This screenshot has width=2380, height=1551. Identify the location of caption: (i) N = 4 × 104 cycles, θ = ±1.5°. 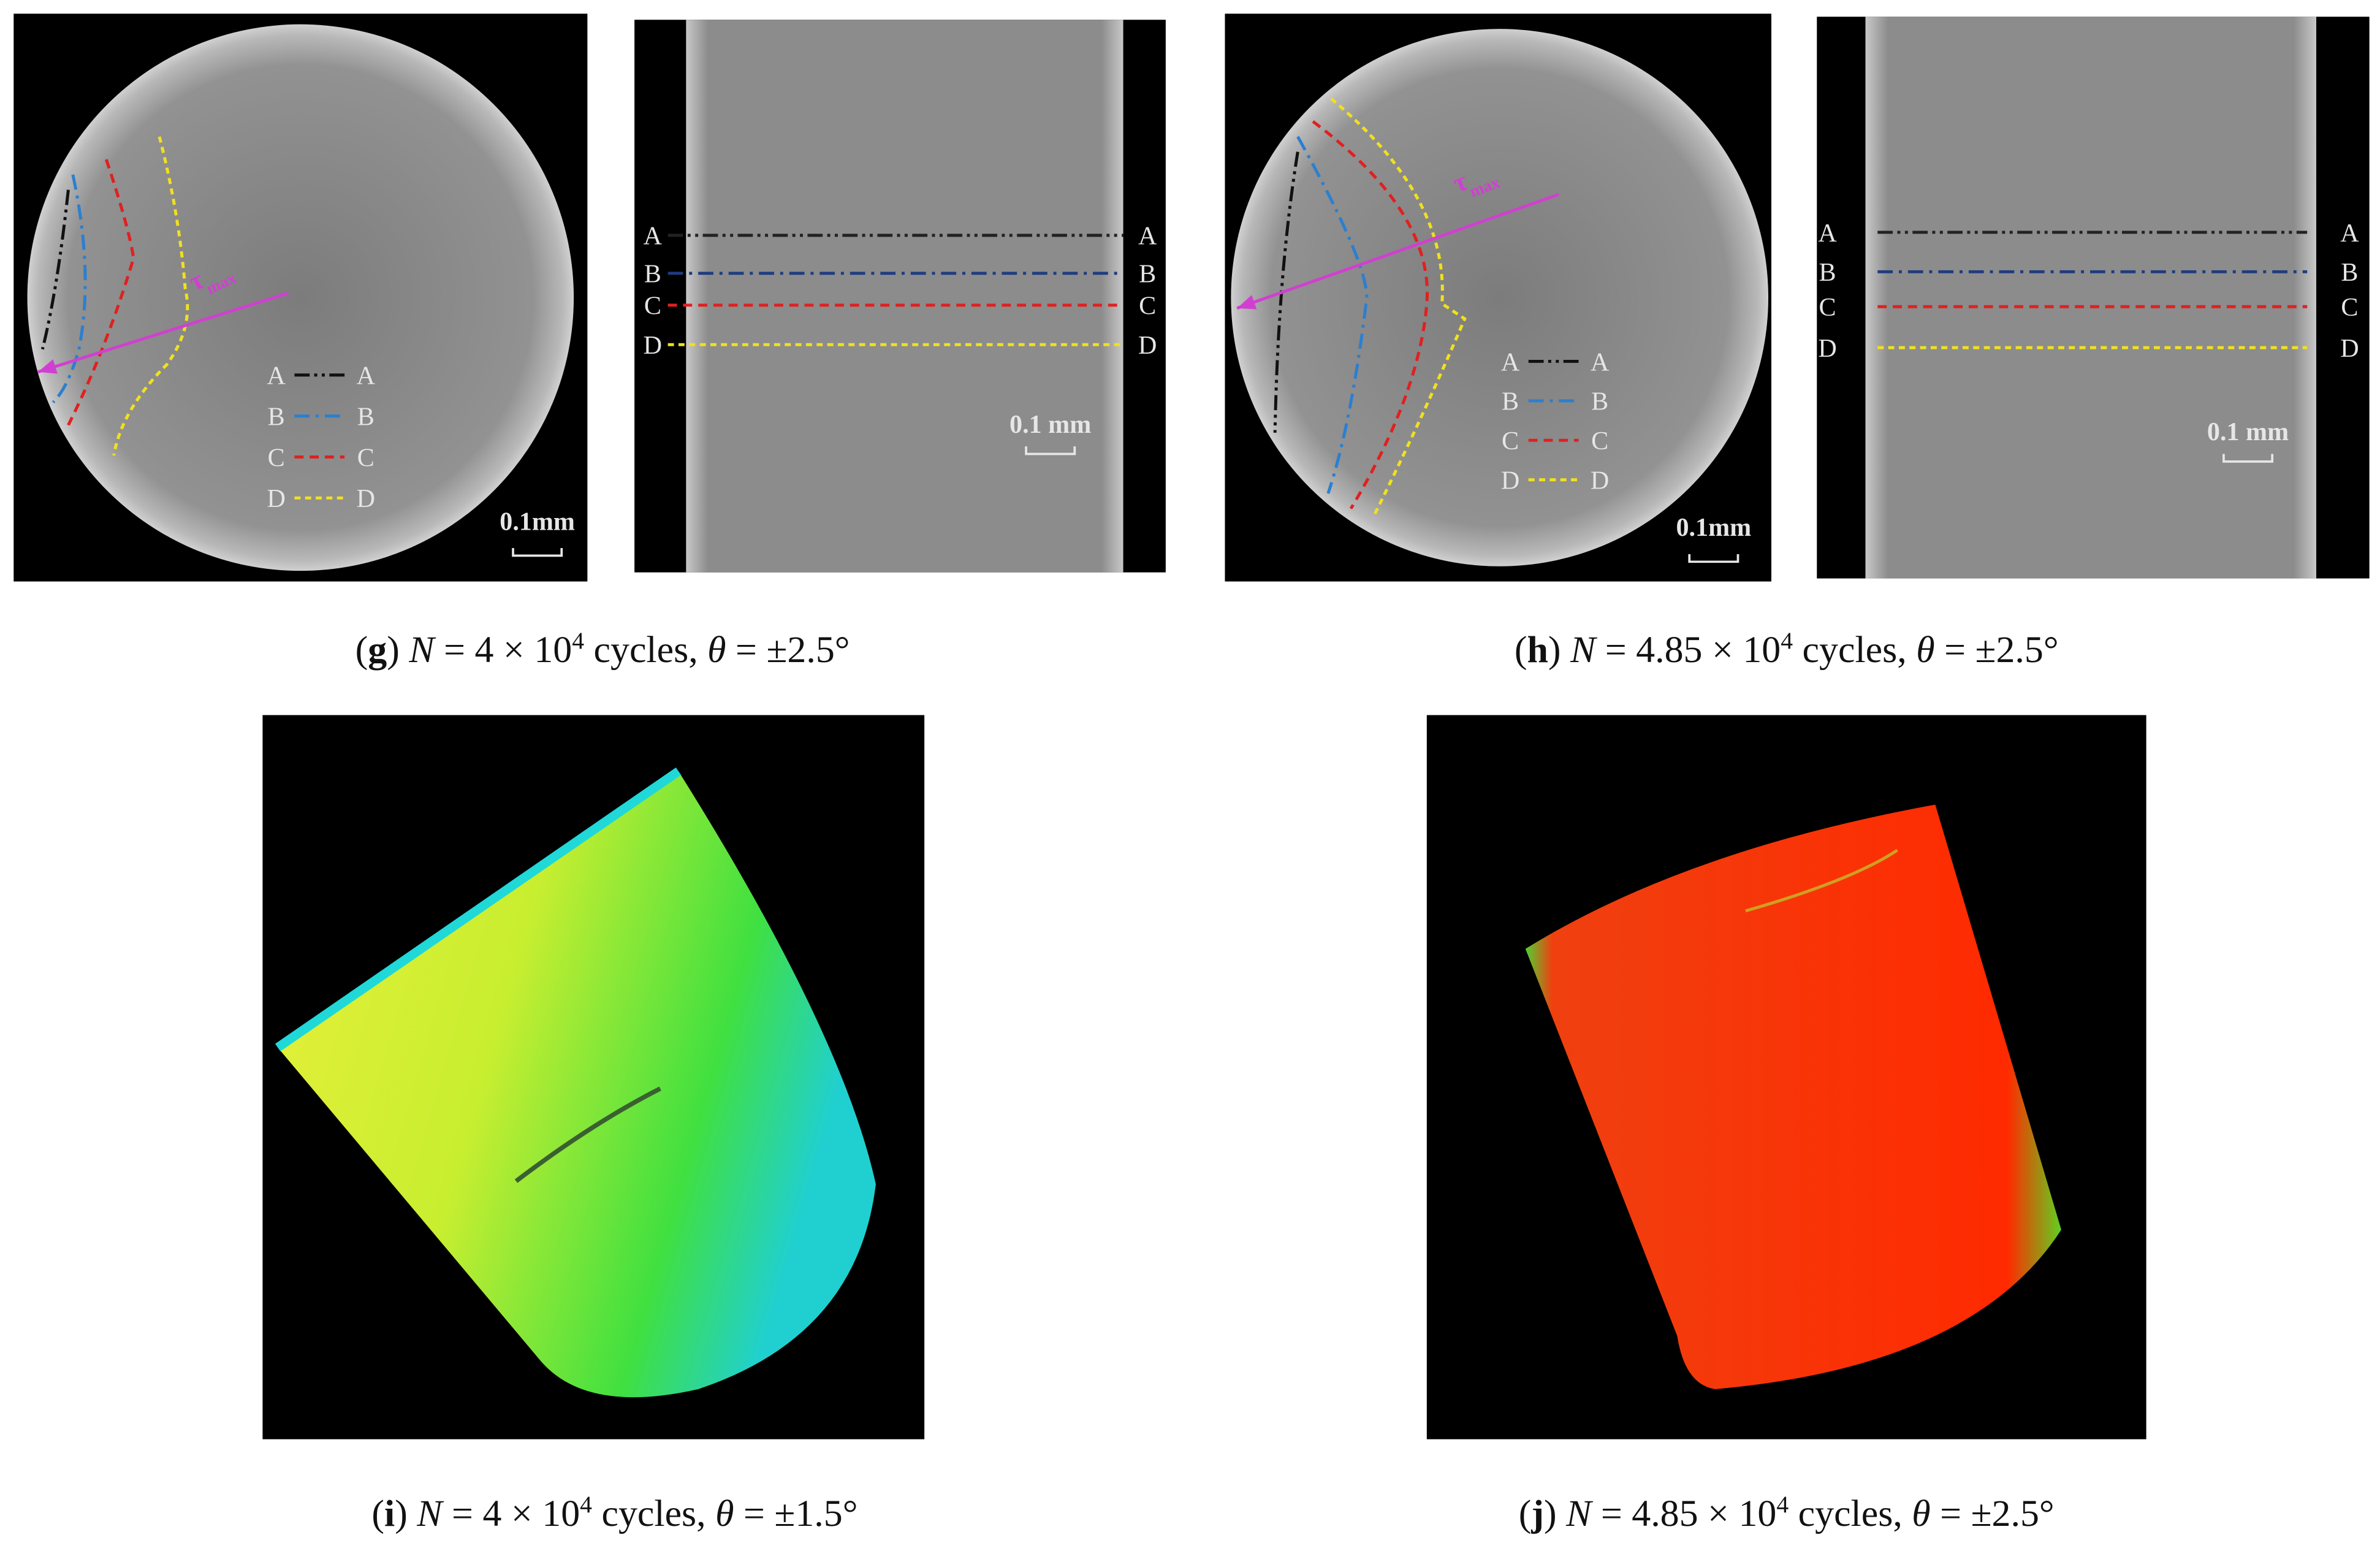
(614, 1512).